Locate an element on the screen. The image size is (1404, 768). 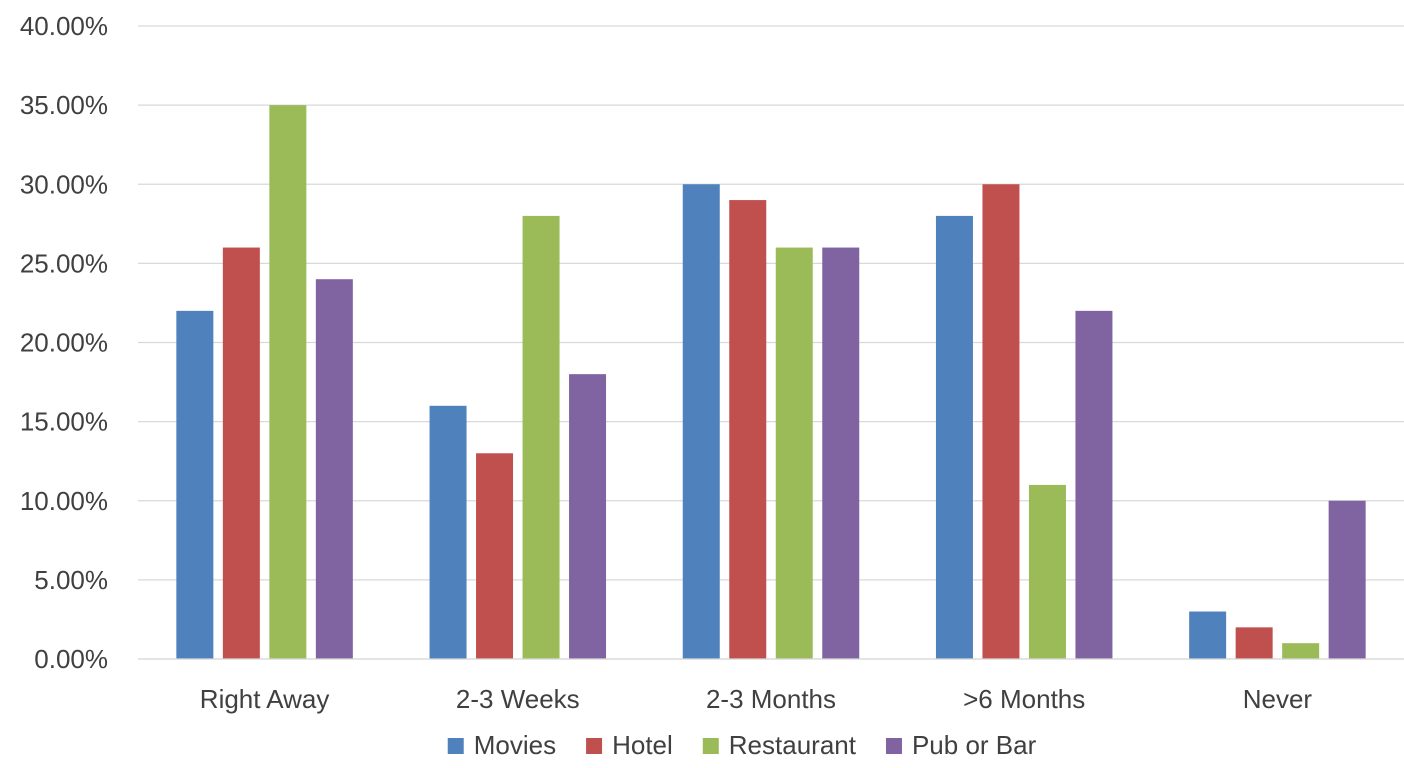
y-tick-label: 5.00% is located at coordinates (71, 580).